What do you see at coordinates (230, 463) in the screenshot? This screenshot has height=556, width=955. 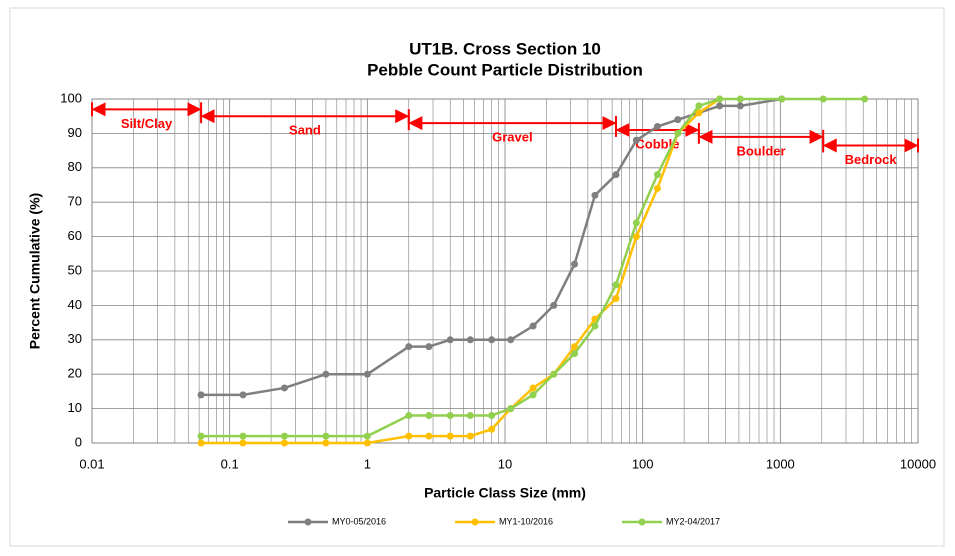 I see `x-tick-label: 0.1` at bounding box center [230, 463].